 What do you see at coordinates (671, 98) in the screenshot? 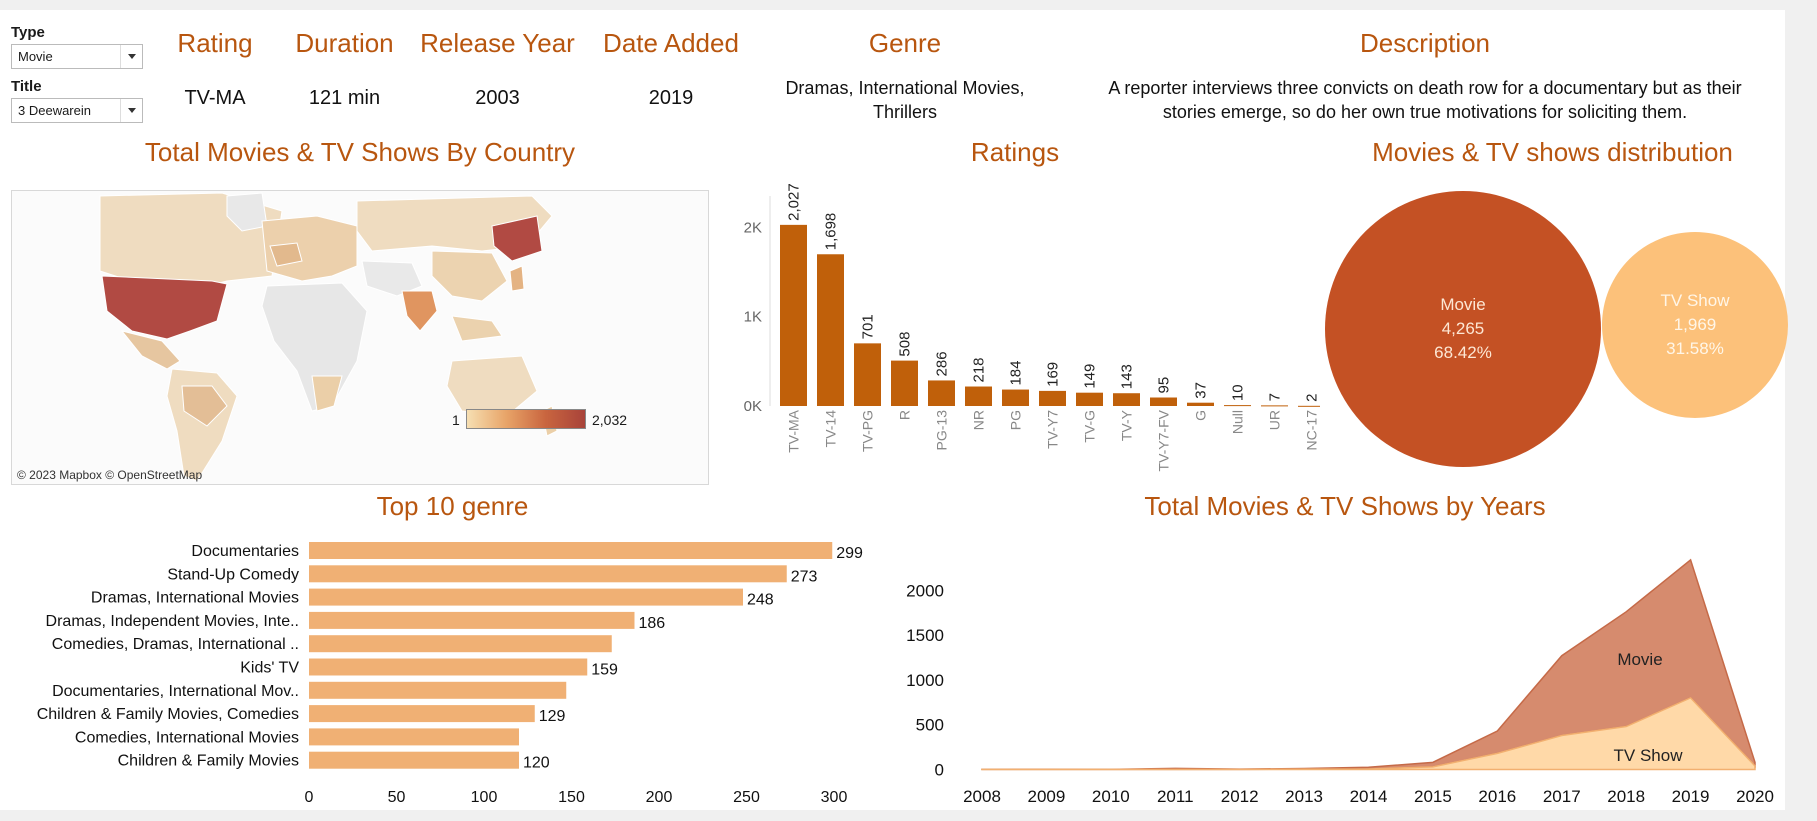
I see `date-added-value: 2019` at bounding box center [671, 98].